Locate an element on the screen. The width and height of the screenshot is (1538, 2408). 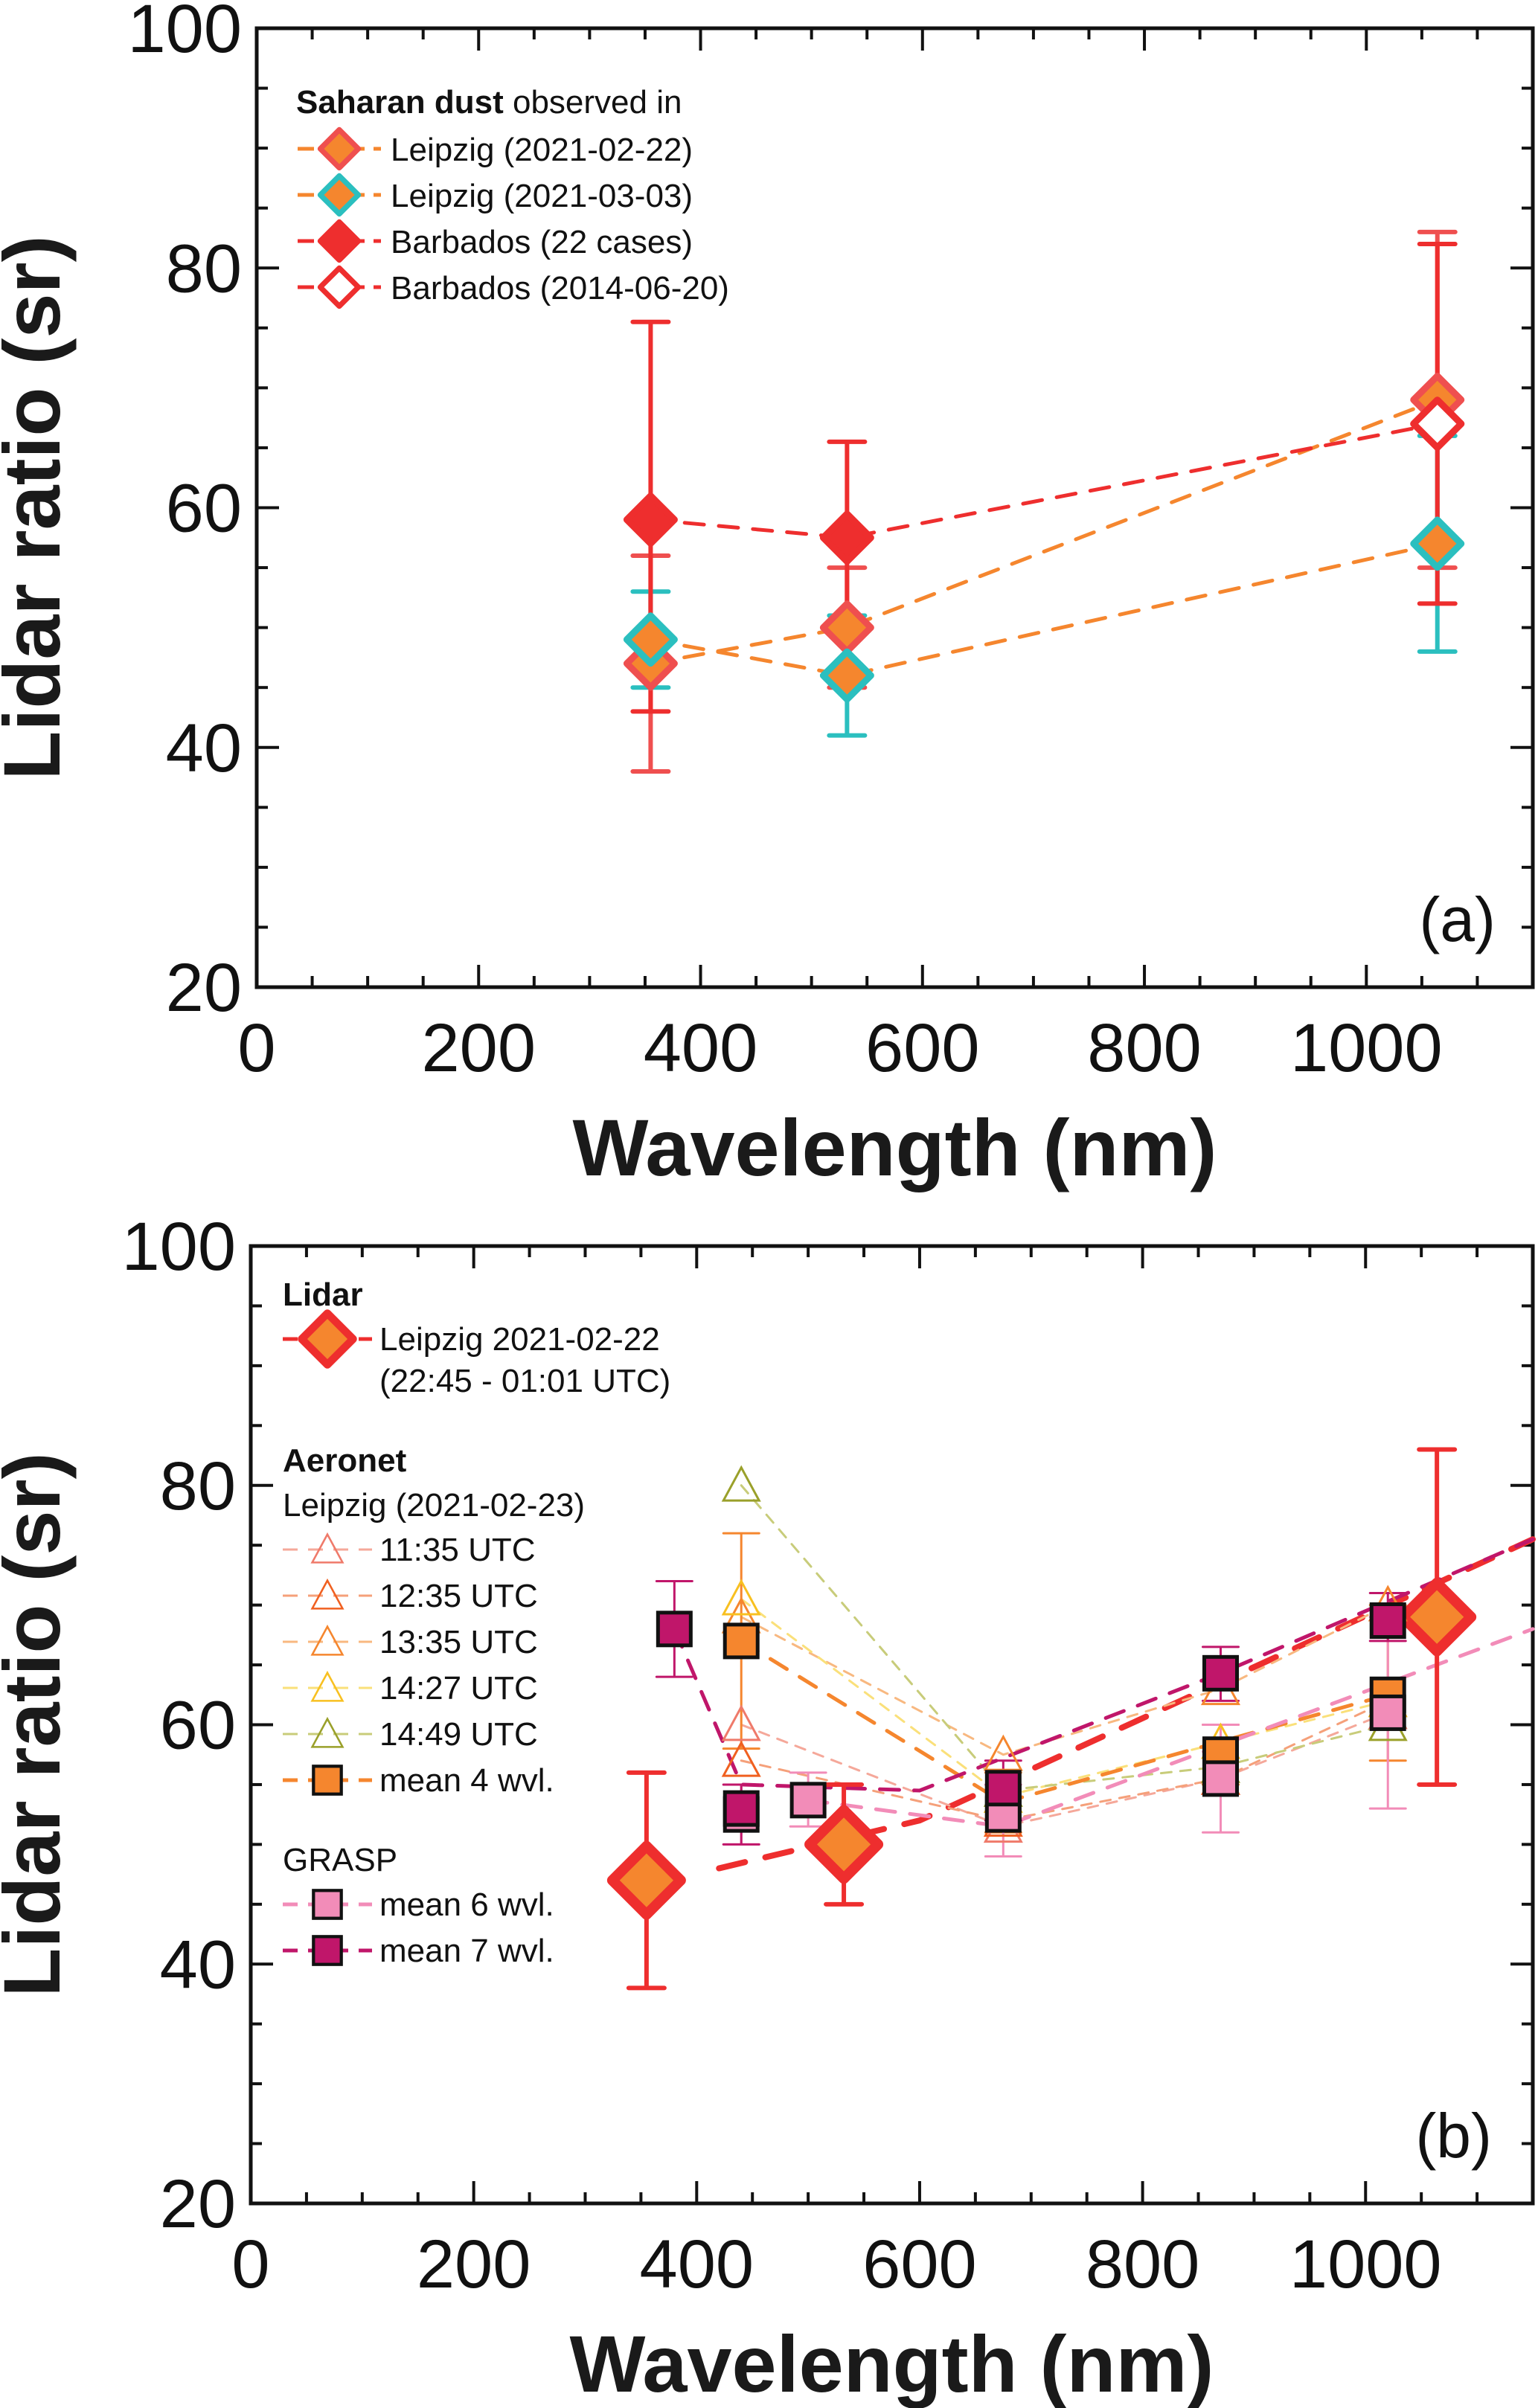
series-line-14-27-utc is located at coordinates (1064, 1698).